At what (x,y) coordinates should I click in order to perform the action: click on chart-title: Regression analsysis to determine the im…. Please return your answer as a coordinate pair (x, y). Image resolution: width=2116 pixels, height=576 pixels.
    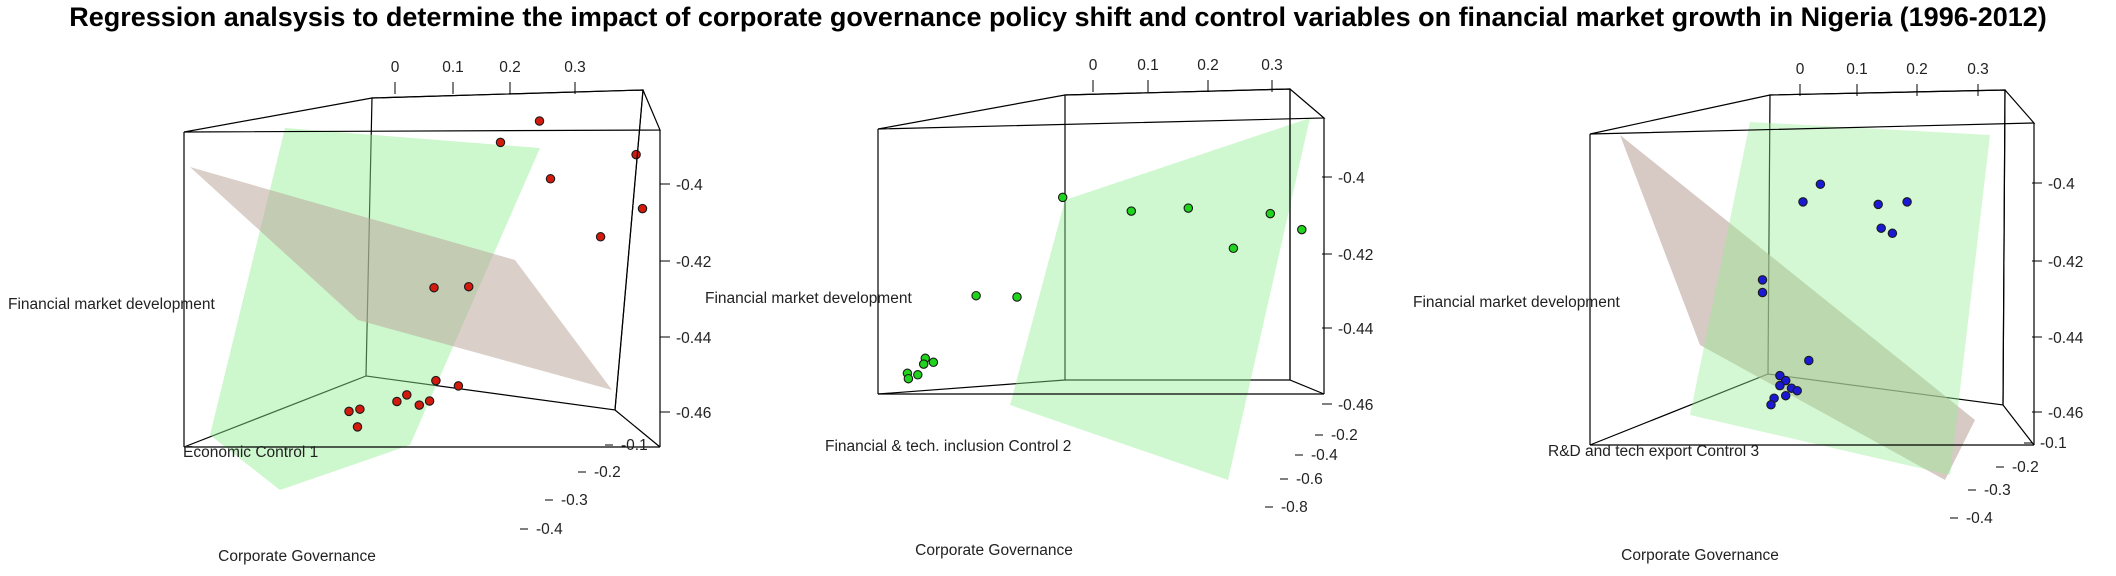
    Looking at the image, I should click on (1058, 17).